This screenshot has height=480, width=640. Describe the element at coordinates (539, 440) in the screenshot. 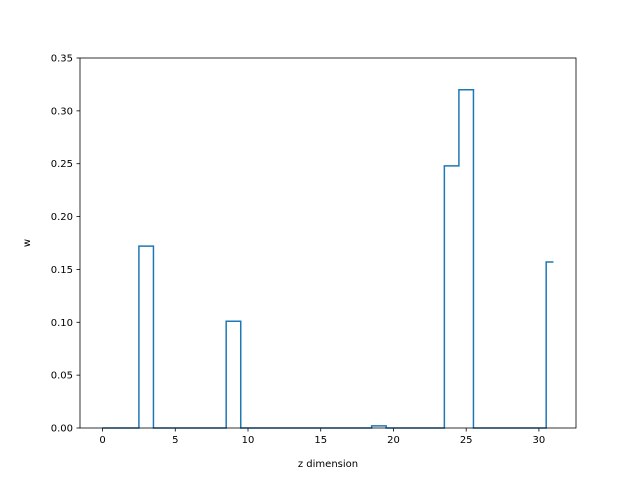

I see `x-tick-label: 30` at that location.